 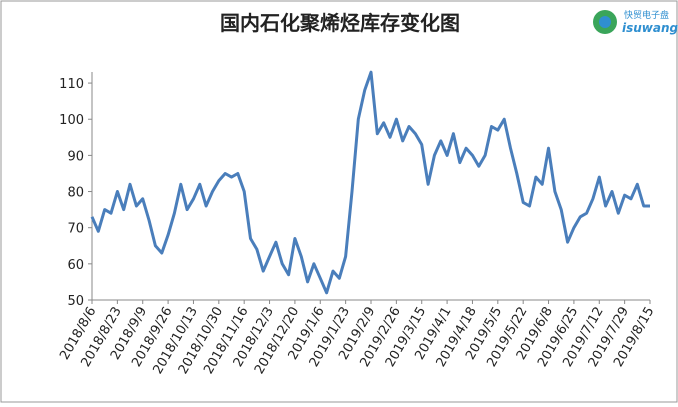 What do you see at coordinates (71, 120) in the screenshot?
I see `y-tick-label: 100` at bounding box center [71, 120].